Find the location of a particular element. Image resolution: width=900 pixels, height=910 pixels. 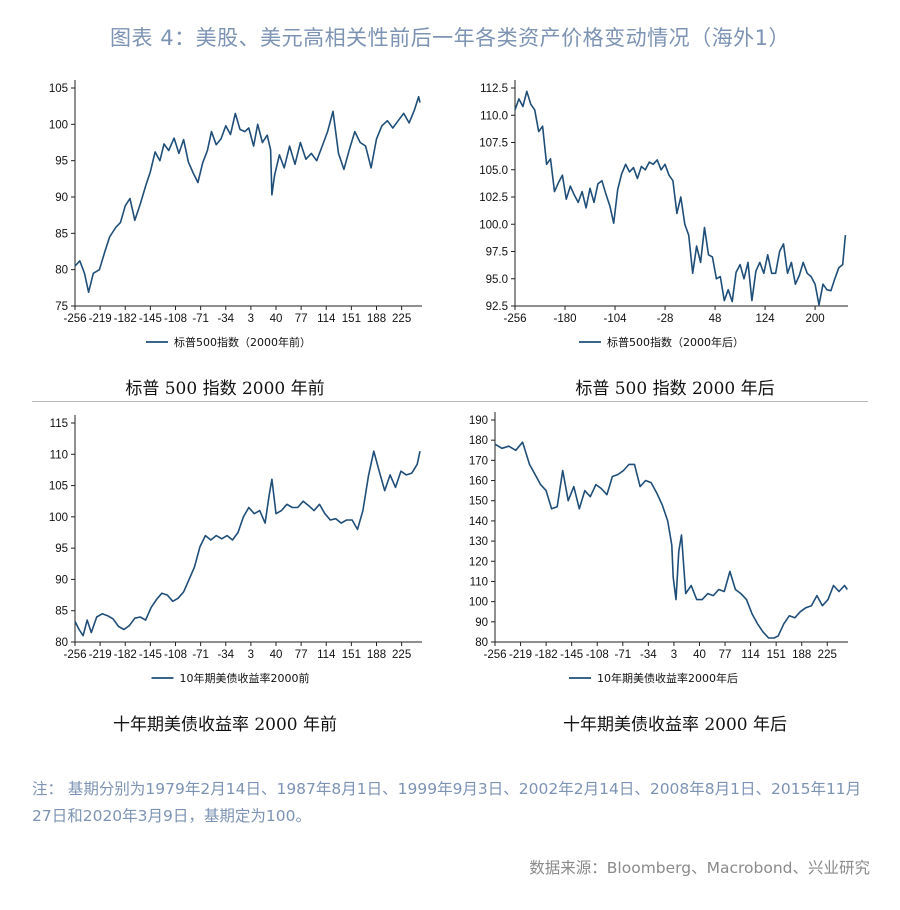

data-source: 数据来源：Bloomberg、Macrobond、兴业研究 is located at coordinates (699, 868).